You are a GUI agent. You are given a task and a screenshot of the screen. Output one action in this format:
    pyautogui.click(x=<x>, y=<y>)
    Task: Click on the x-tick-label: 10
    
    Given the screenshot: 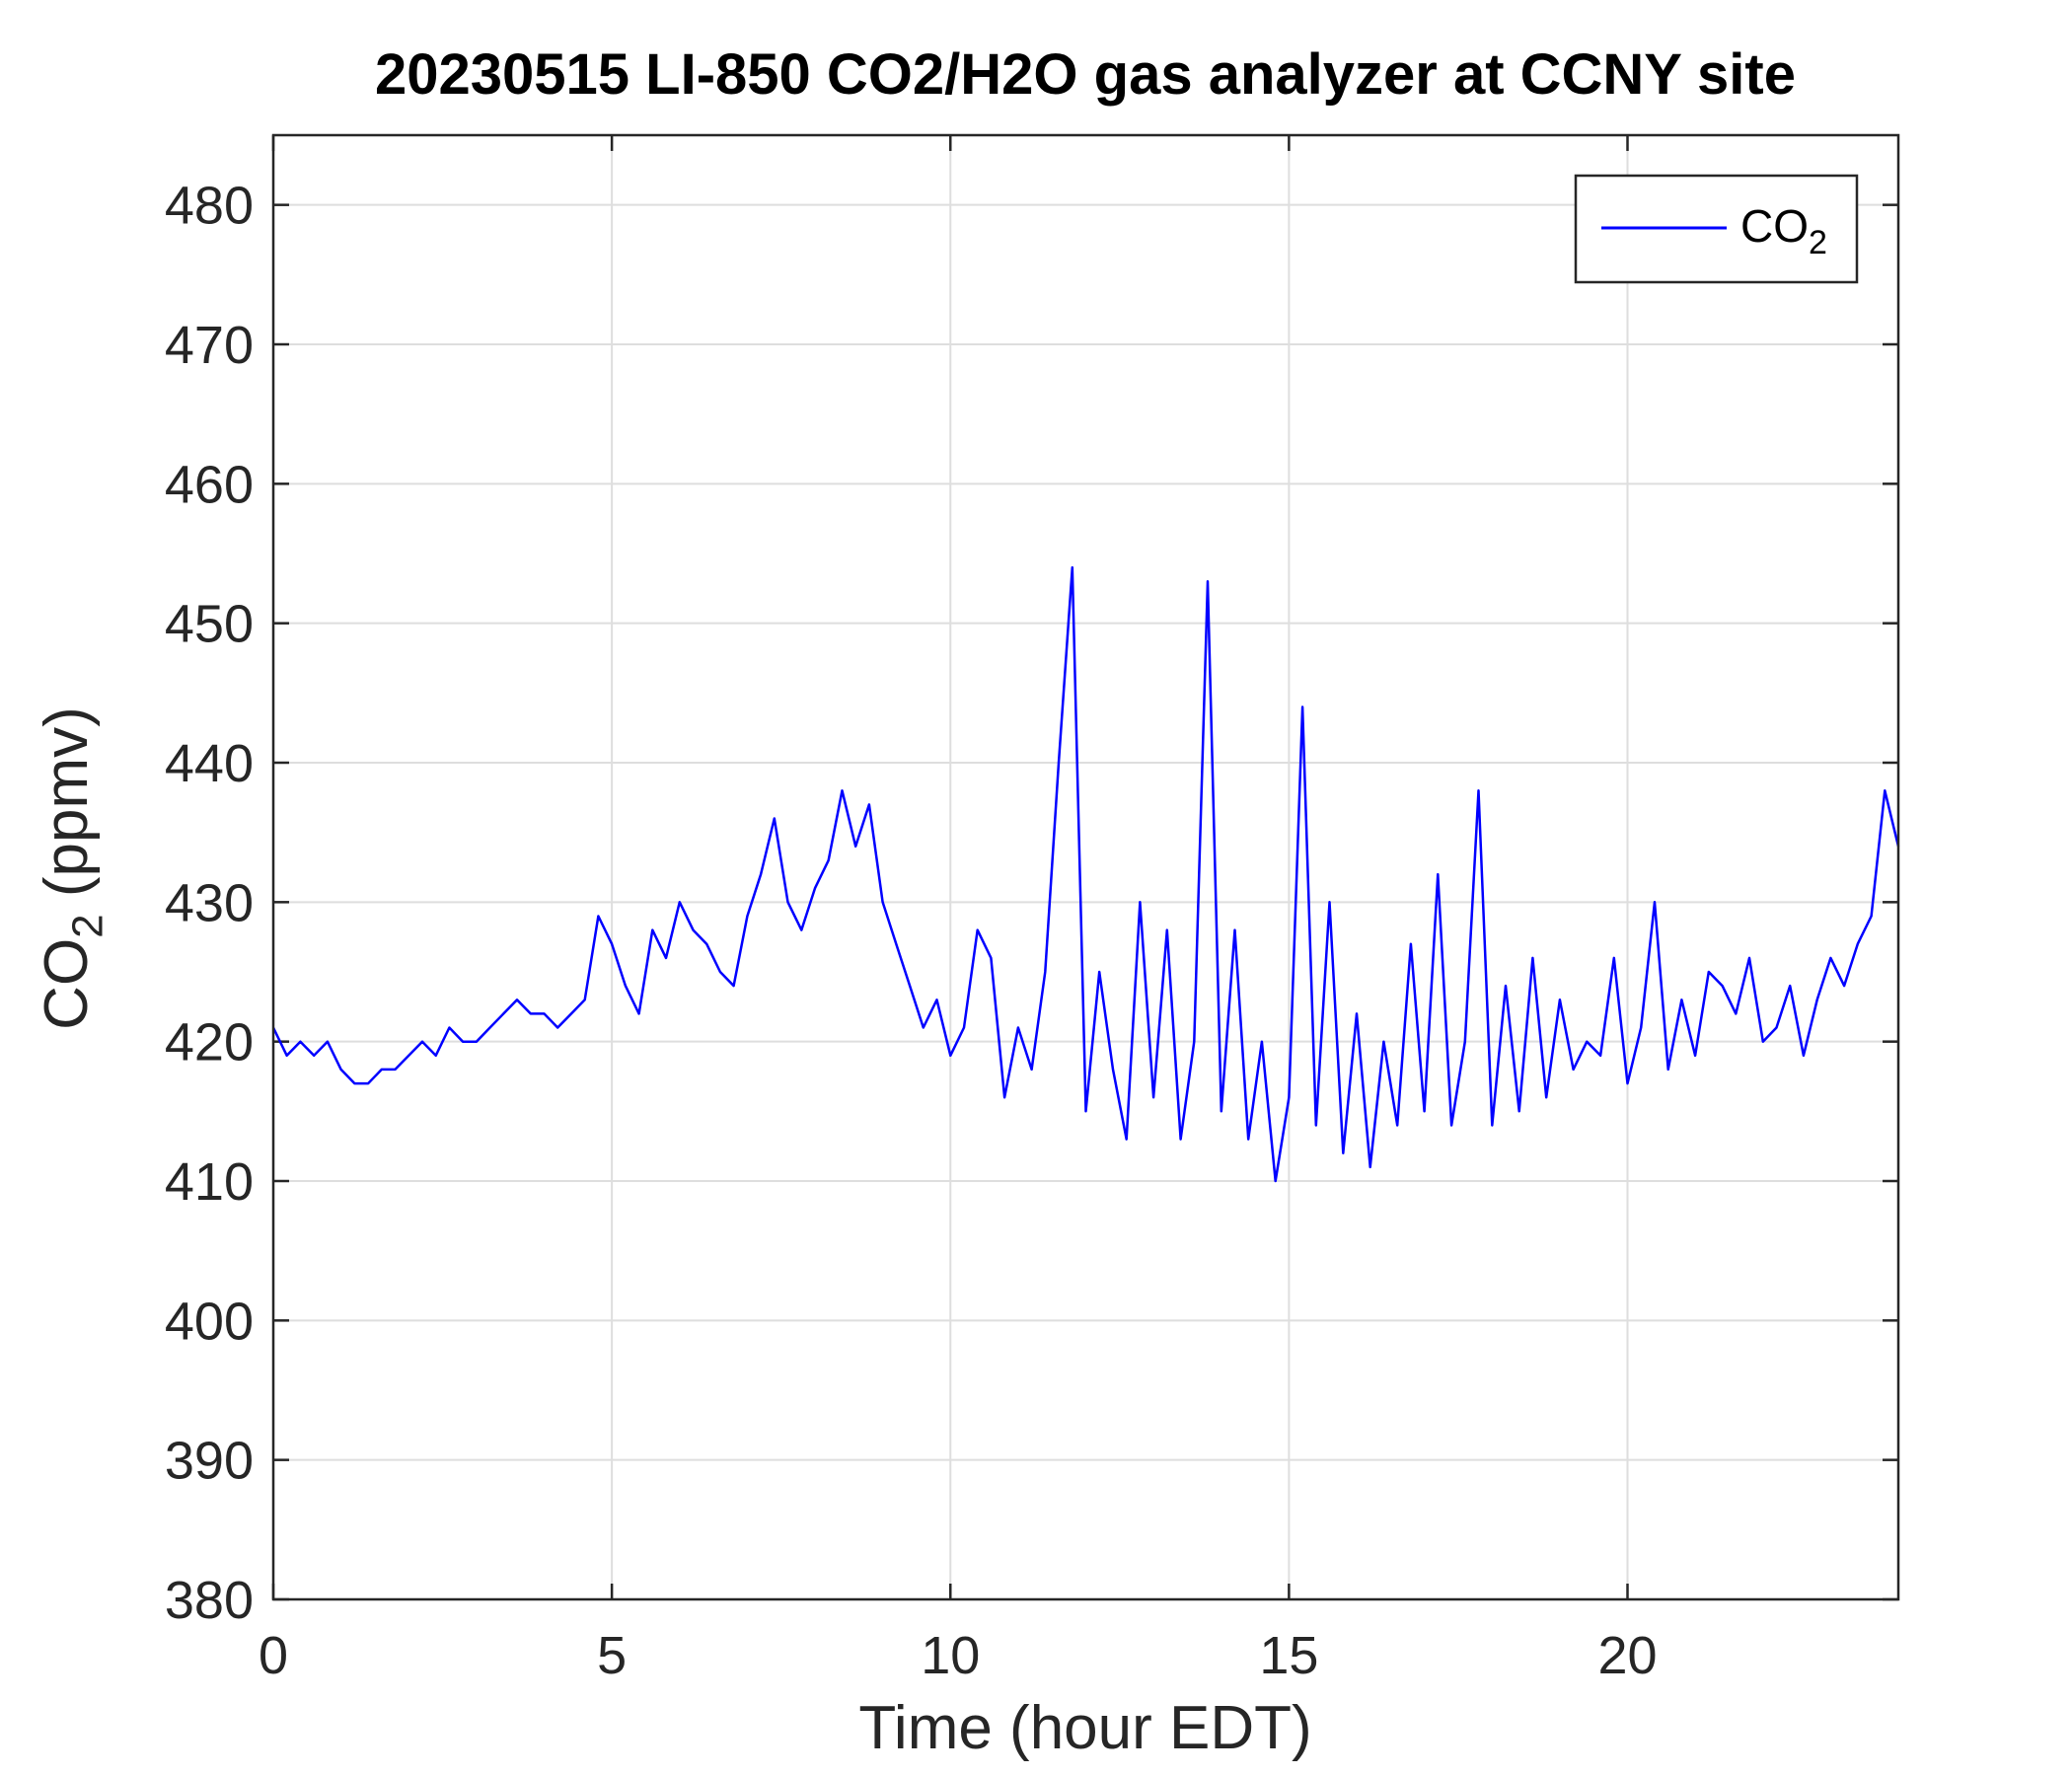 What is the action you would take?
    pyautogui.click(x=951, y=1655)
    